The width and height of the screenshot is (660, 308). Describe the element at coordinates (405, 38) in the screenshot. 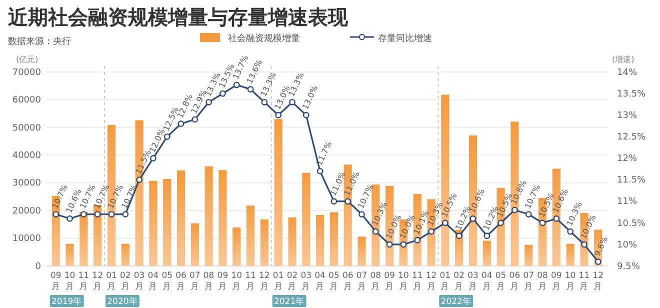

I see `legend-label: 存量同比增速` at that location.